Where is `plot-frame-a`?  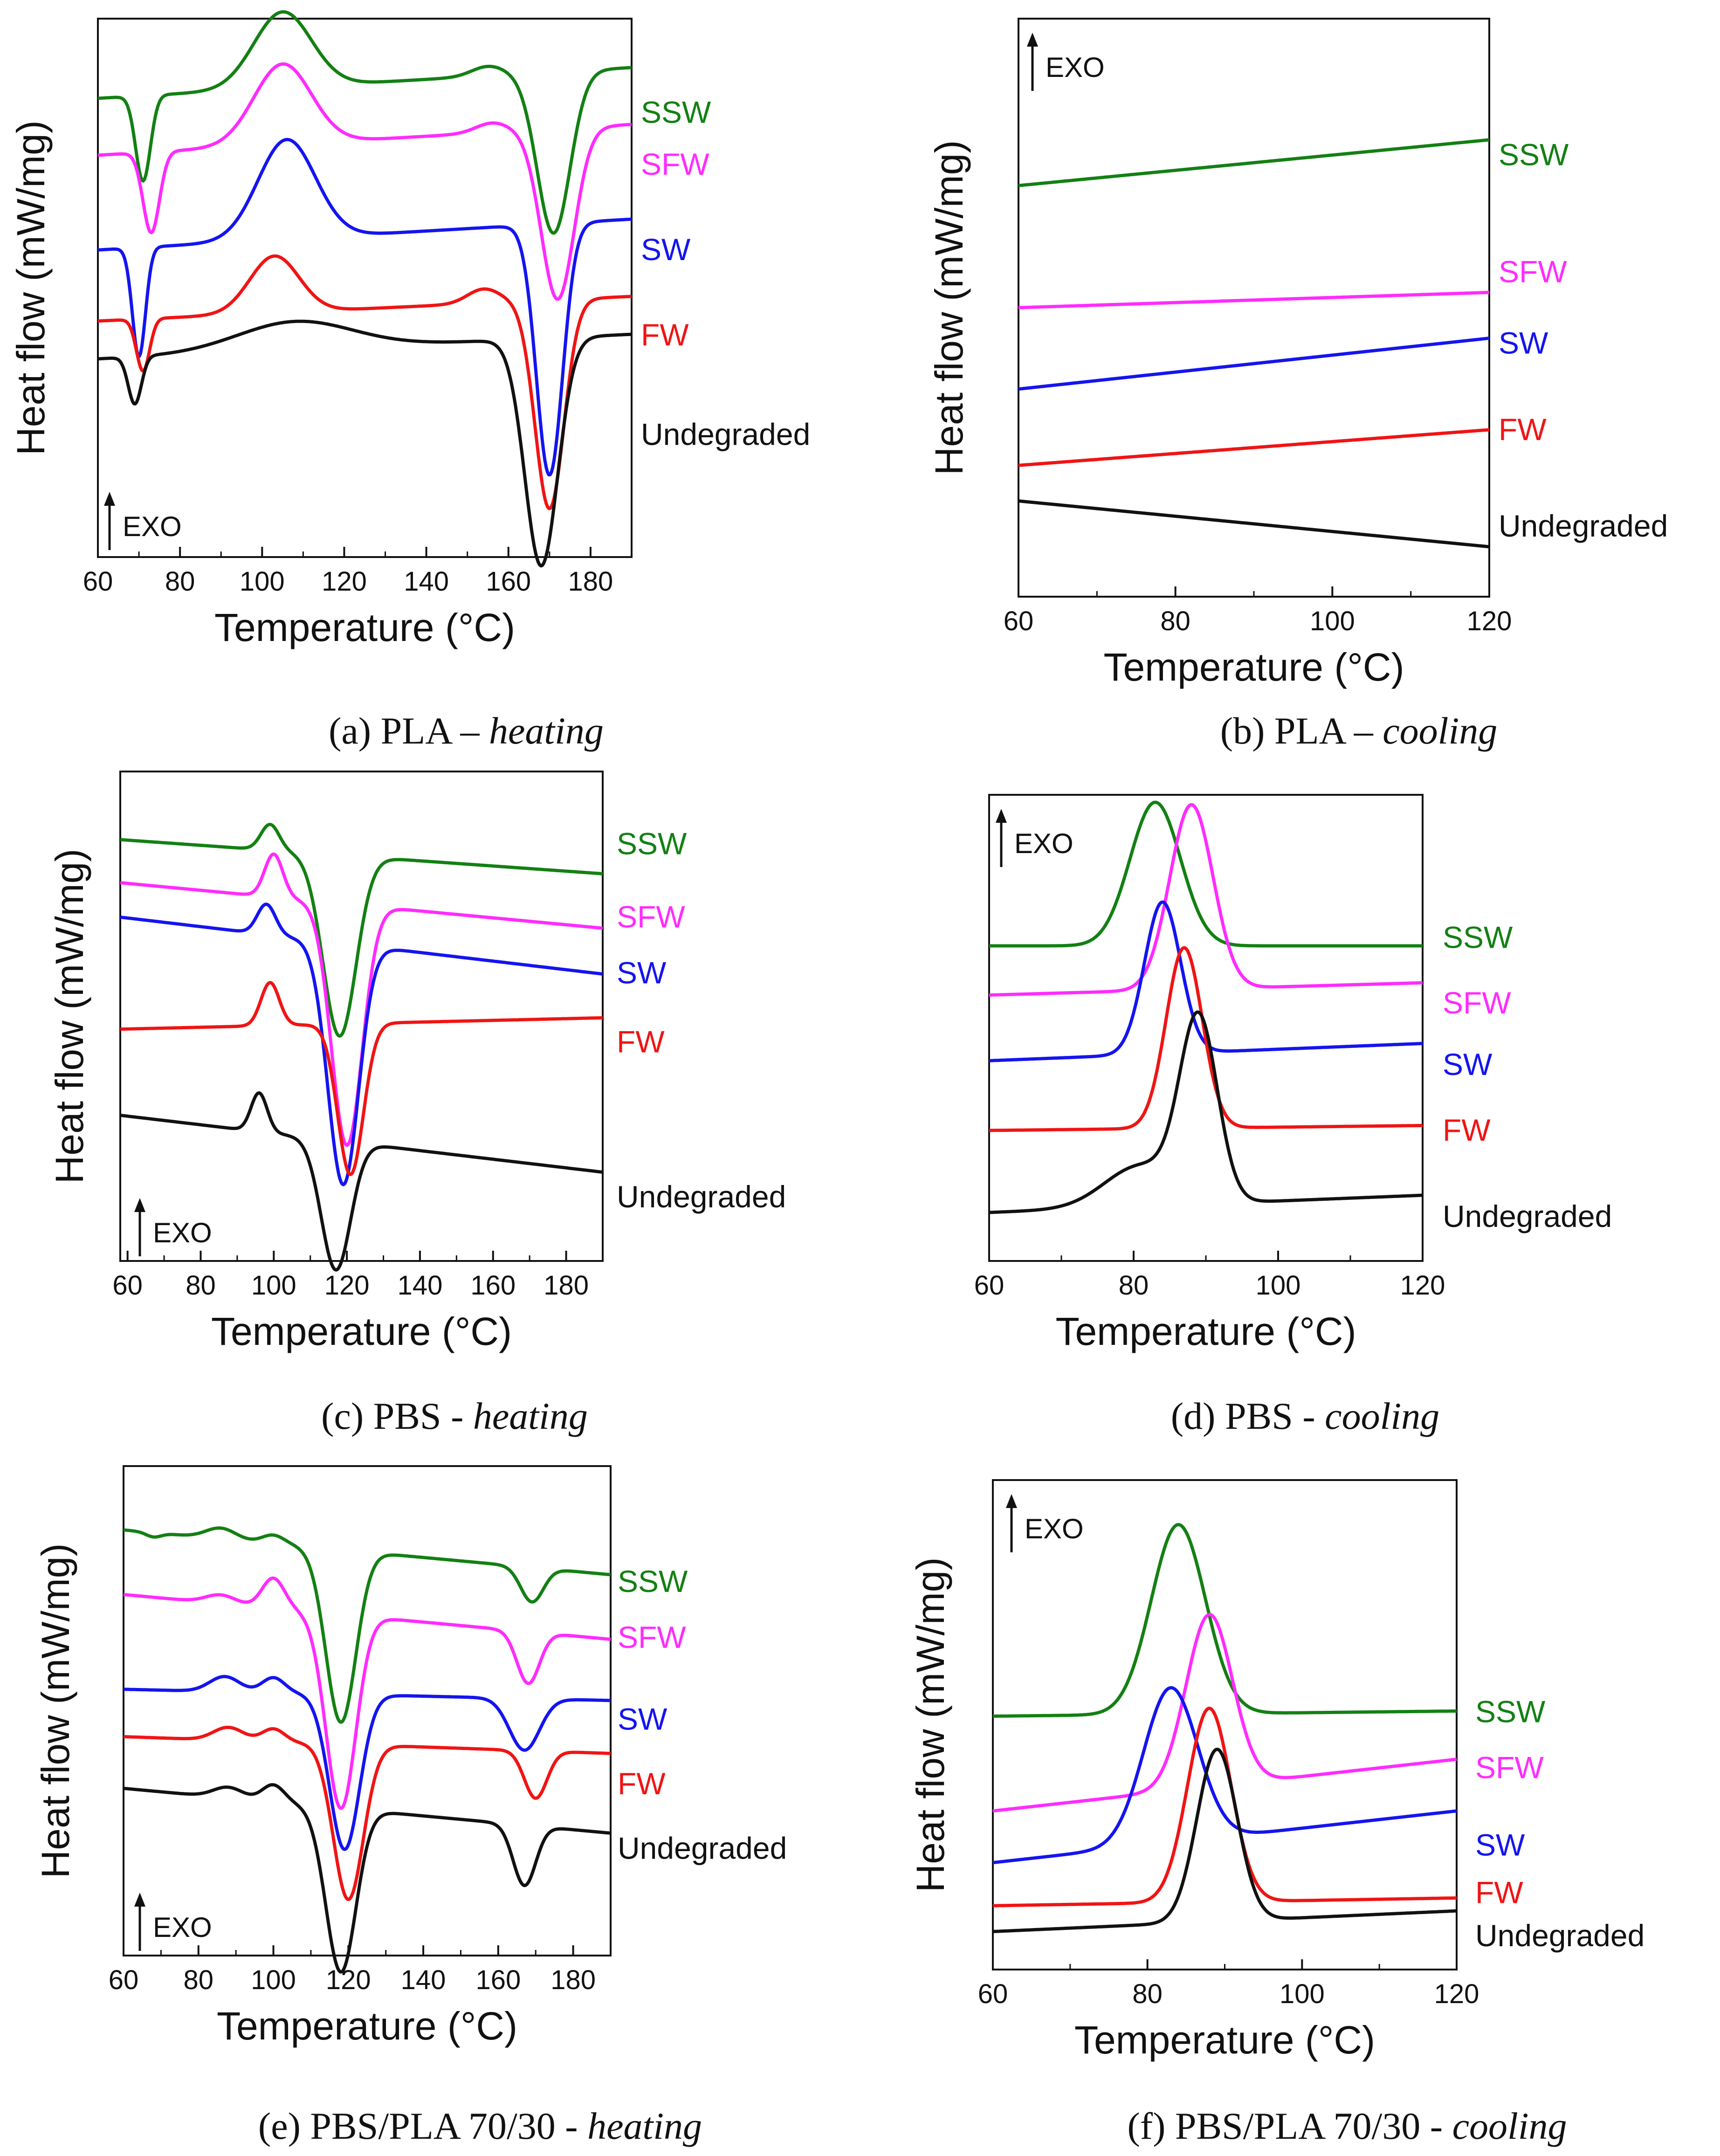
plot-frame-a is located at coordinates (365, 288).